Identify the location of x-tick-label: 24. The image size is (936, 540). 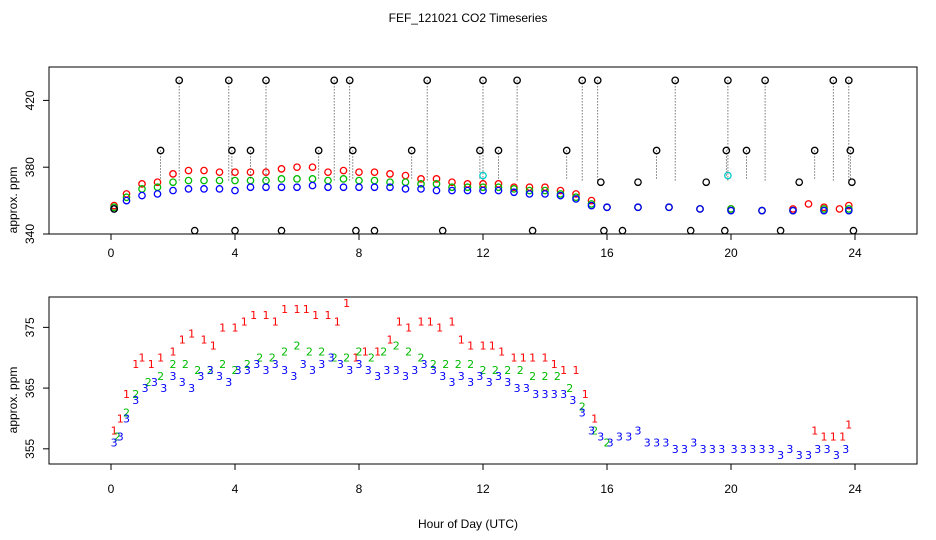
(855, 489).